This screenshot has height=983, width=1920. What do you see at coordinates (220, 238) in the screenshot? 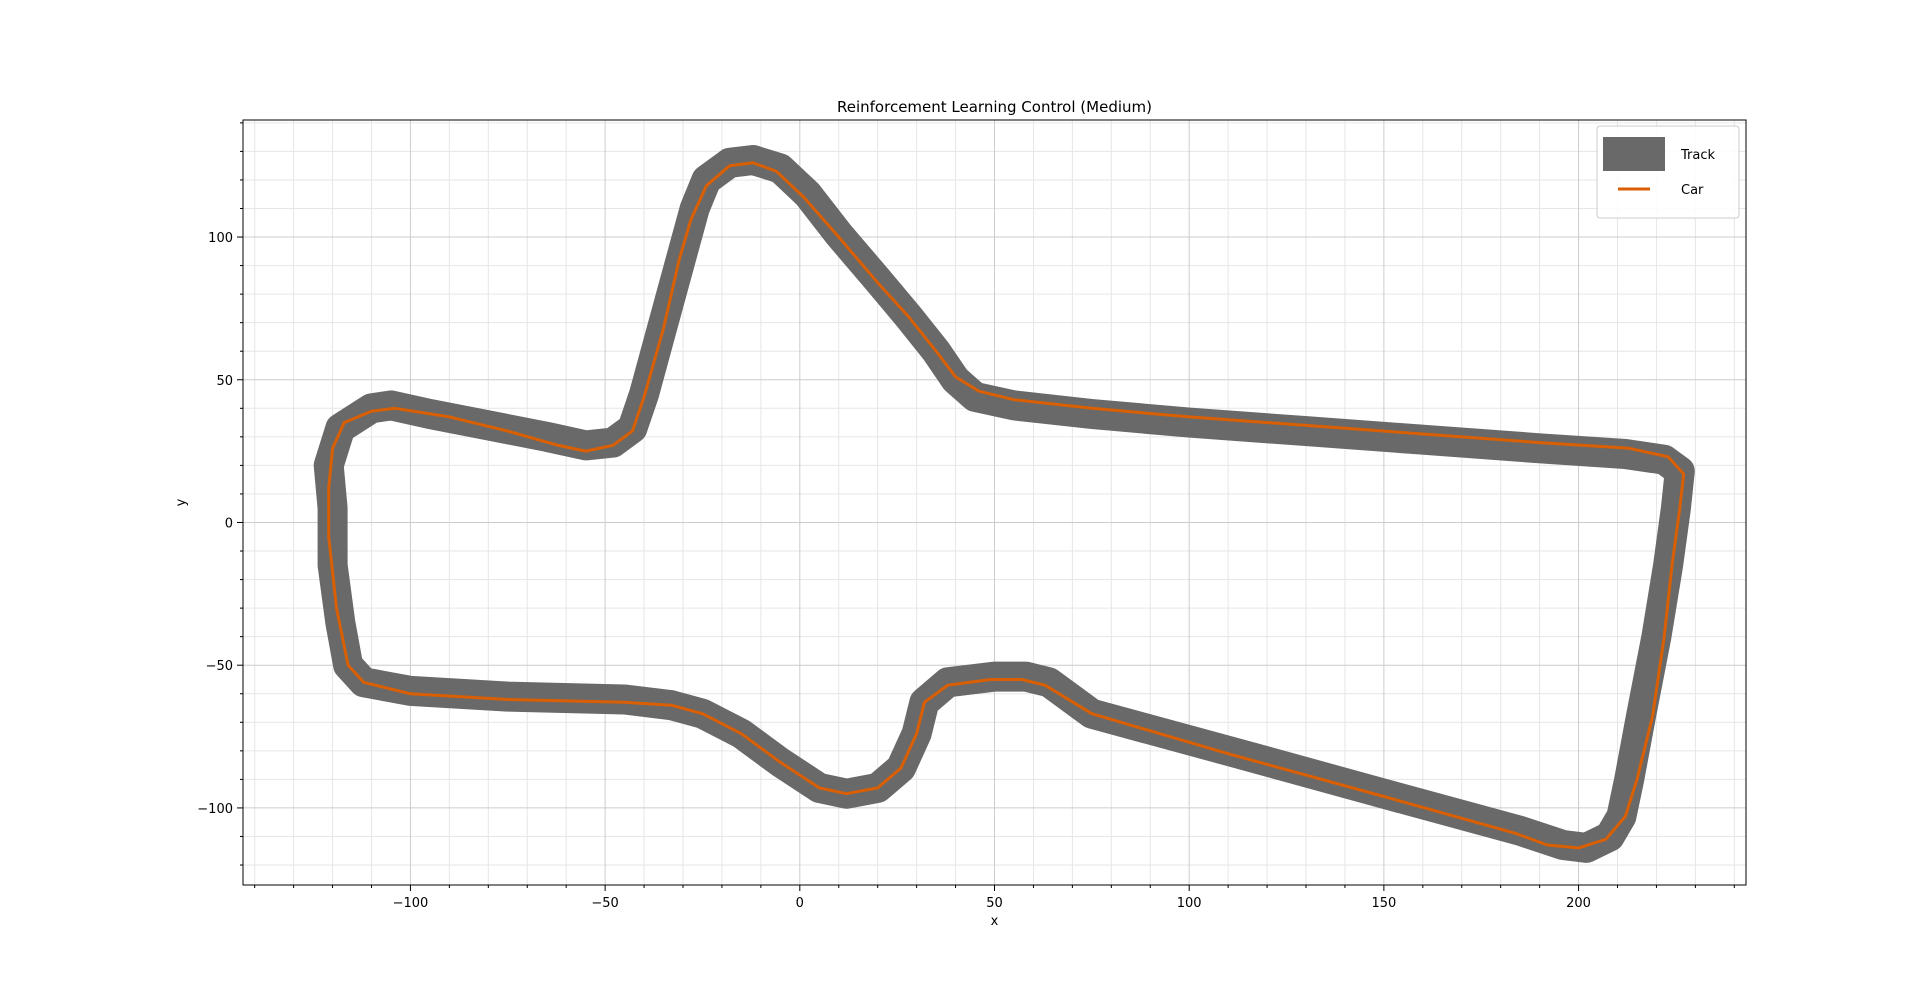
I see `y-tick-label: 100` at bounding box center [220, 238].